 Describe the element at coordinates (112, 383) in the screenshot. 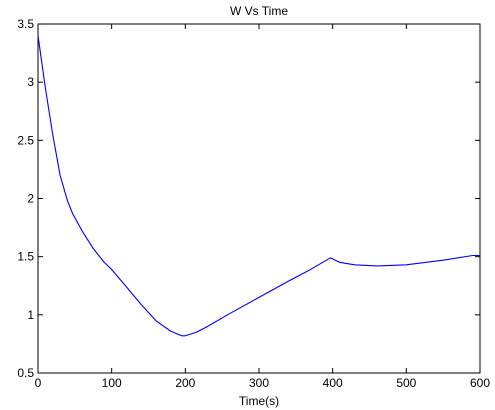

I see `x-tick-label: 100` at that location.